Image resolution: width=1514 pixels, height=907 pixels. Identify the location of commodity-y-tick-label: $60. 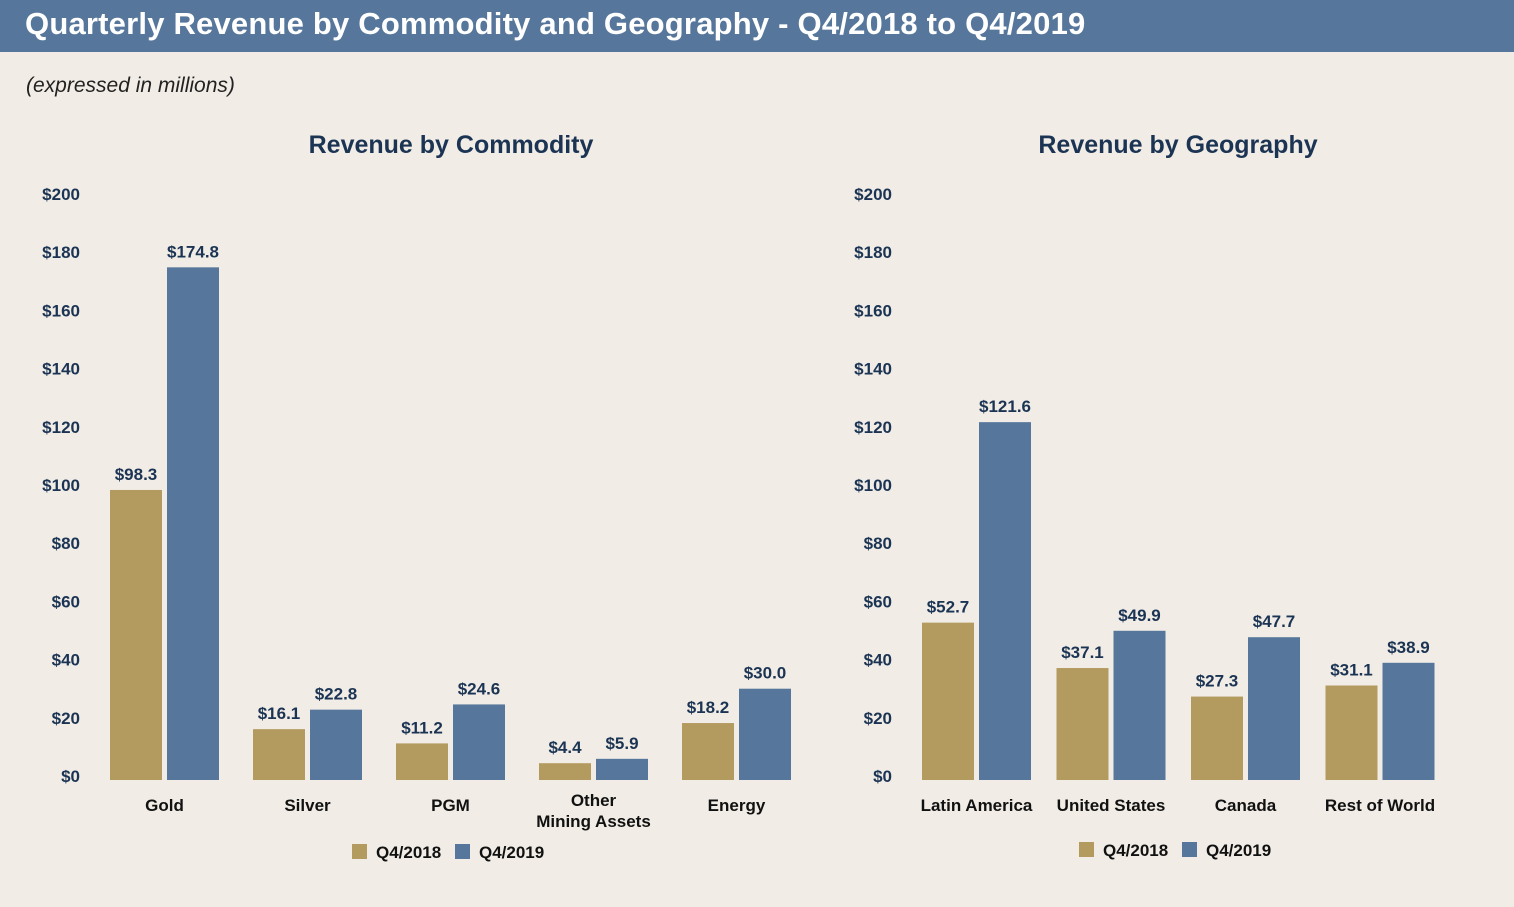
(66, 601).